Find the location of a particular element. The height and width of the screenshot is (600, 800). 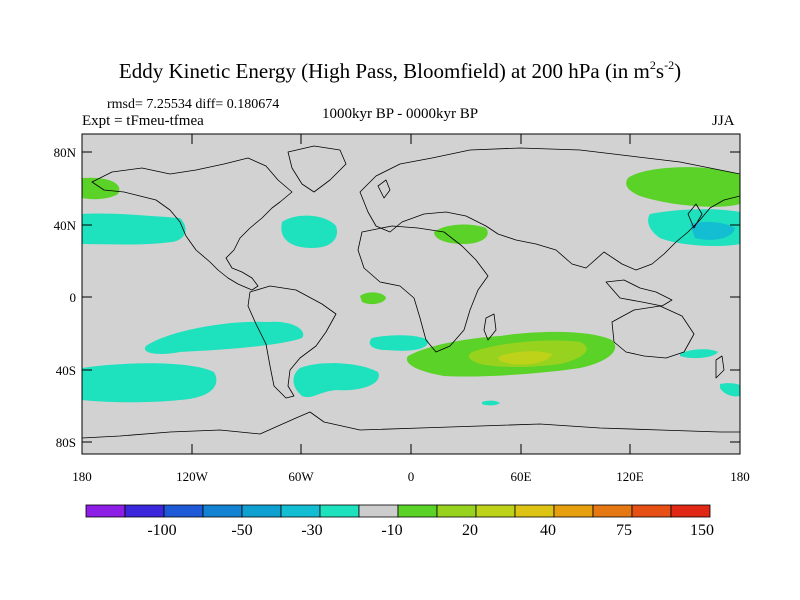

anomaly-south-atlantic-west is located at coordinates (336, 380).